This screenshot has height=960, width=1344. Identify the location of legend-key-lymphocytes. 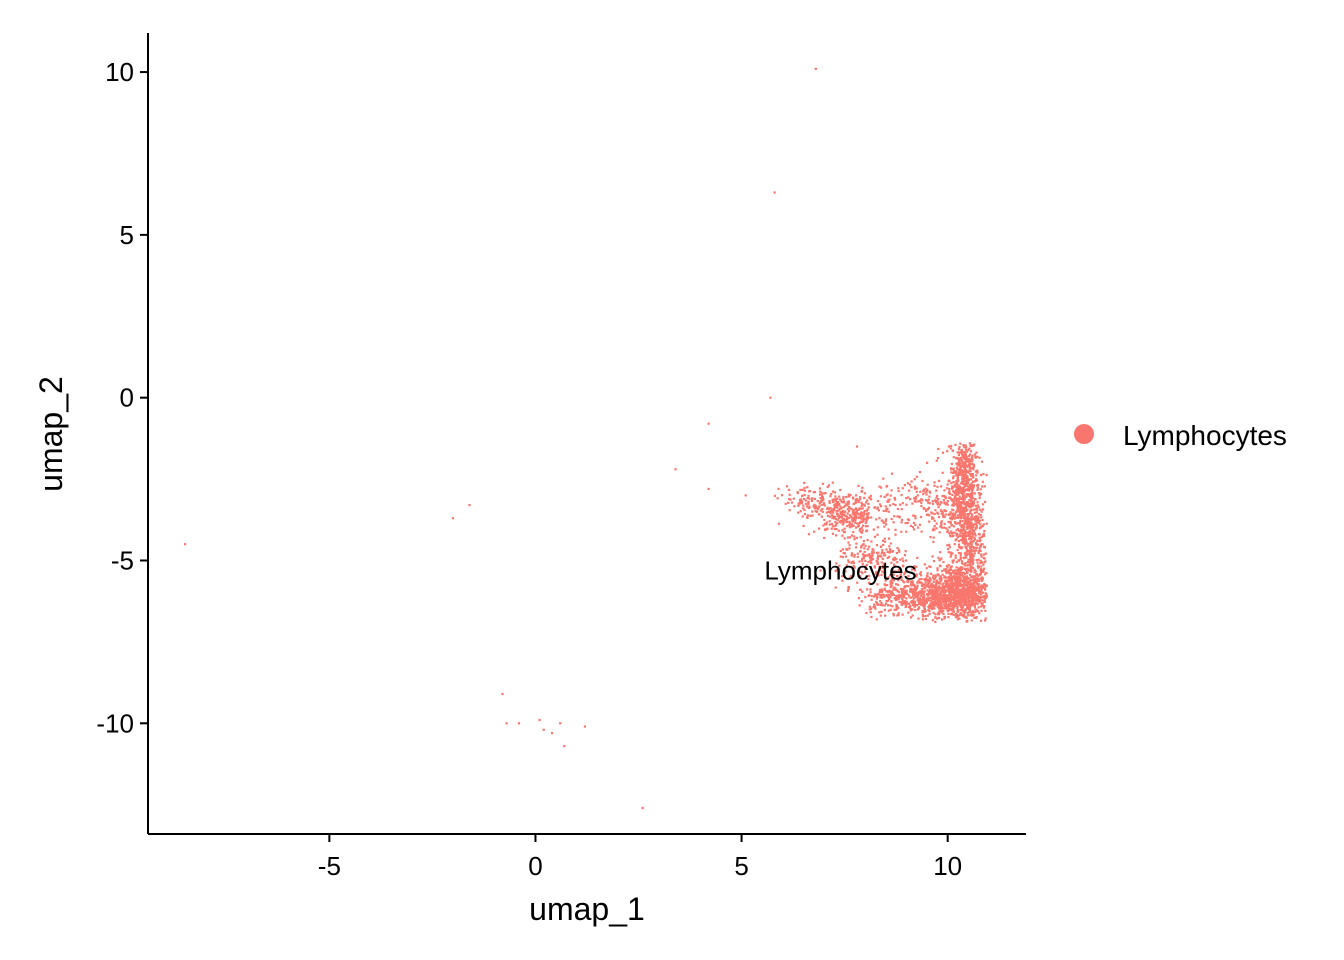
(1084, 434).